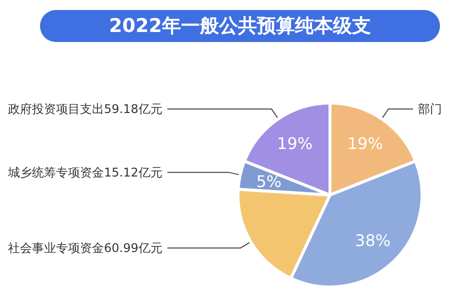 The height and width of the screenshot is (300, 450). What do you see at coordinates (240, 26) in the screenshot?
I see `chart-title: 2022年一般公共预算纯本级支` at bounding box center [240, 26].